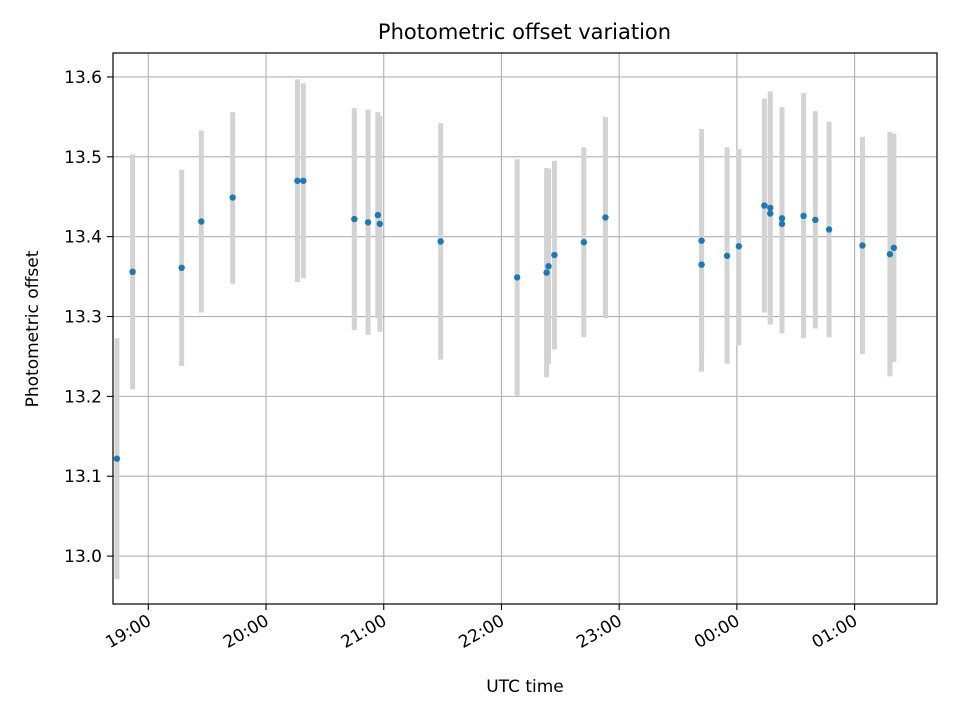 Image resolution: width=960 pixels, height=720 pixels. Describe the element at coordinates (33, 328) in the screenshot. I see `y-axis-label: Photometric offset` at that location.